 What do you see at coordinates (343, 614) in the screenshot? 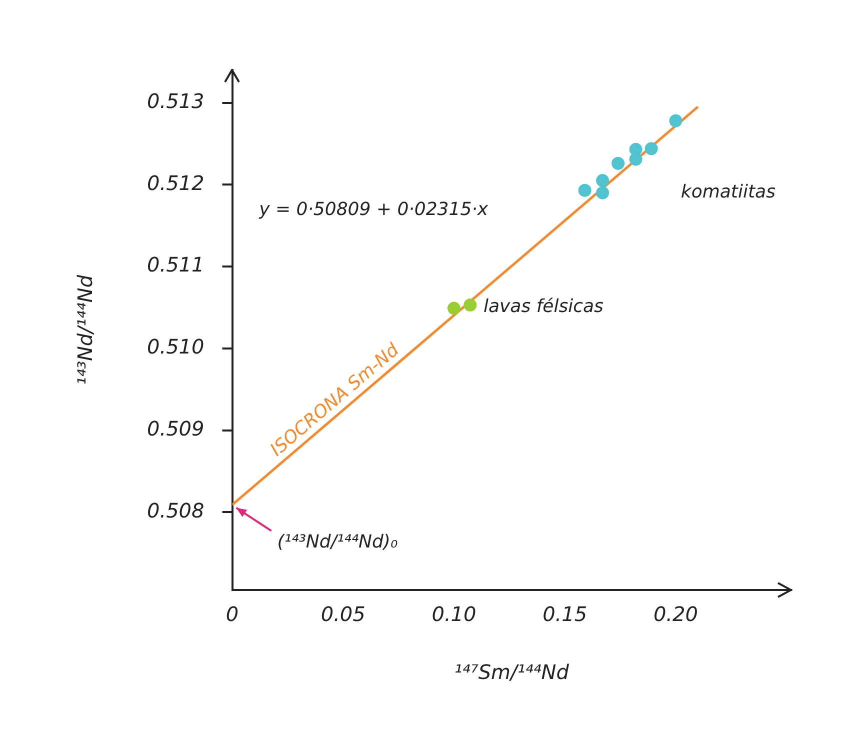
I see `x-tick-label: 0.05` at bounding box center [343, 614].